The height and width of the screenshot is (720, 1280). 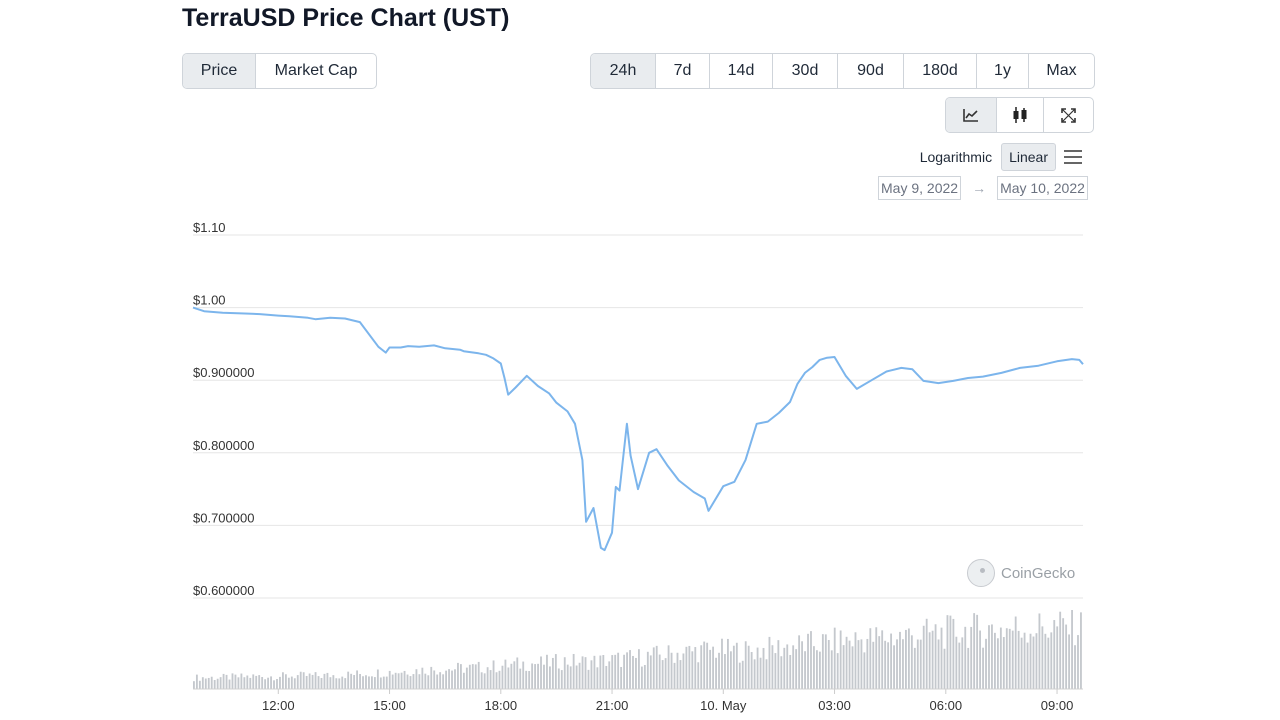 What do you see at coordinates (1020, 115) in the screenshot?
I see `candlestick-button` at bounding box center [1020, 115].